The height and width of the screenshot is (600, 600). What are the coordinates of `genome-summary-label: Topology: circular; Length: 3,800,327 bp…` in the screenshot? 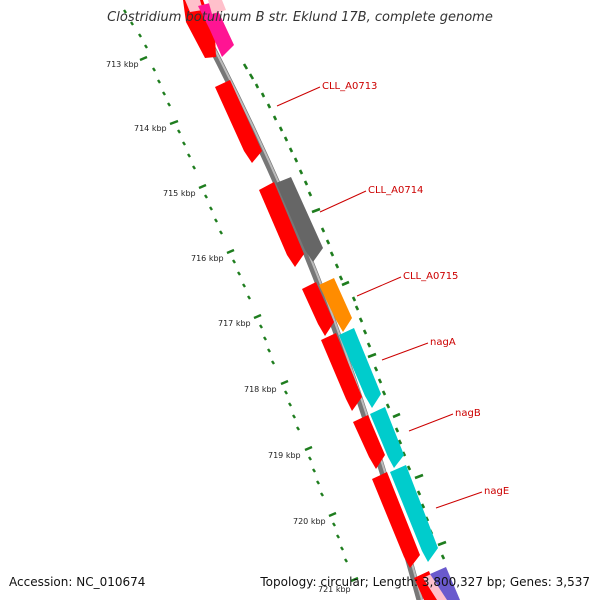 It's located at (425, 582).